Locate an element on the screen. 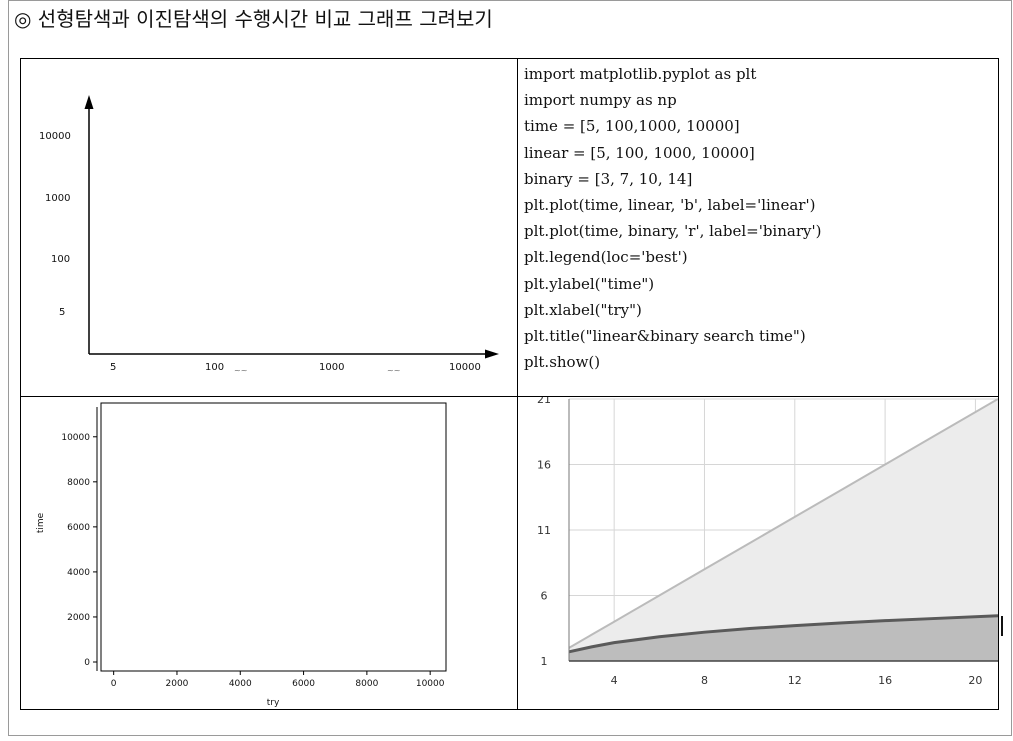 This screenshot has height=741, width=1013. x-tick-label: 4 is located at coordinates (614, 680).